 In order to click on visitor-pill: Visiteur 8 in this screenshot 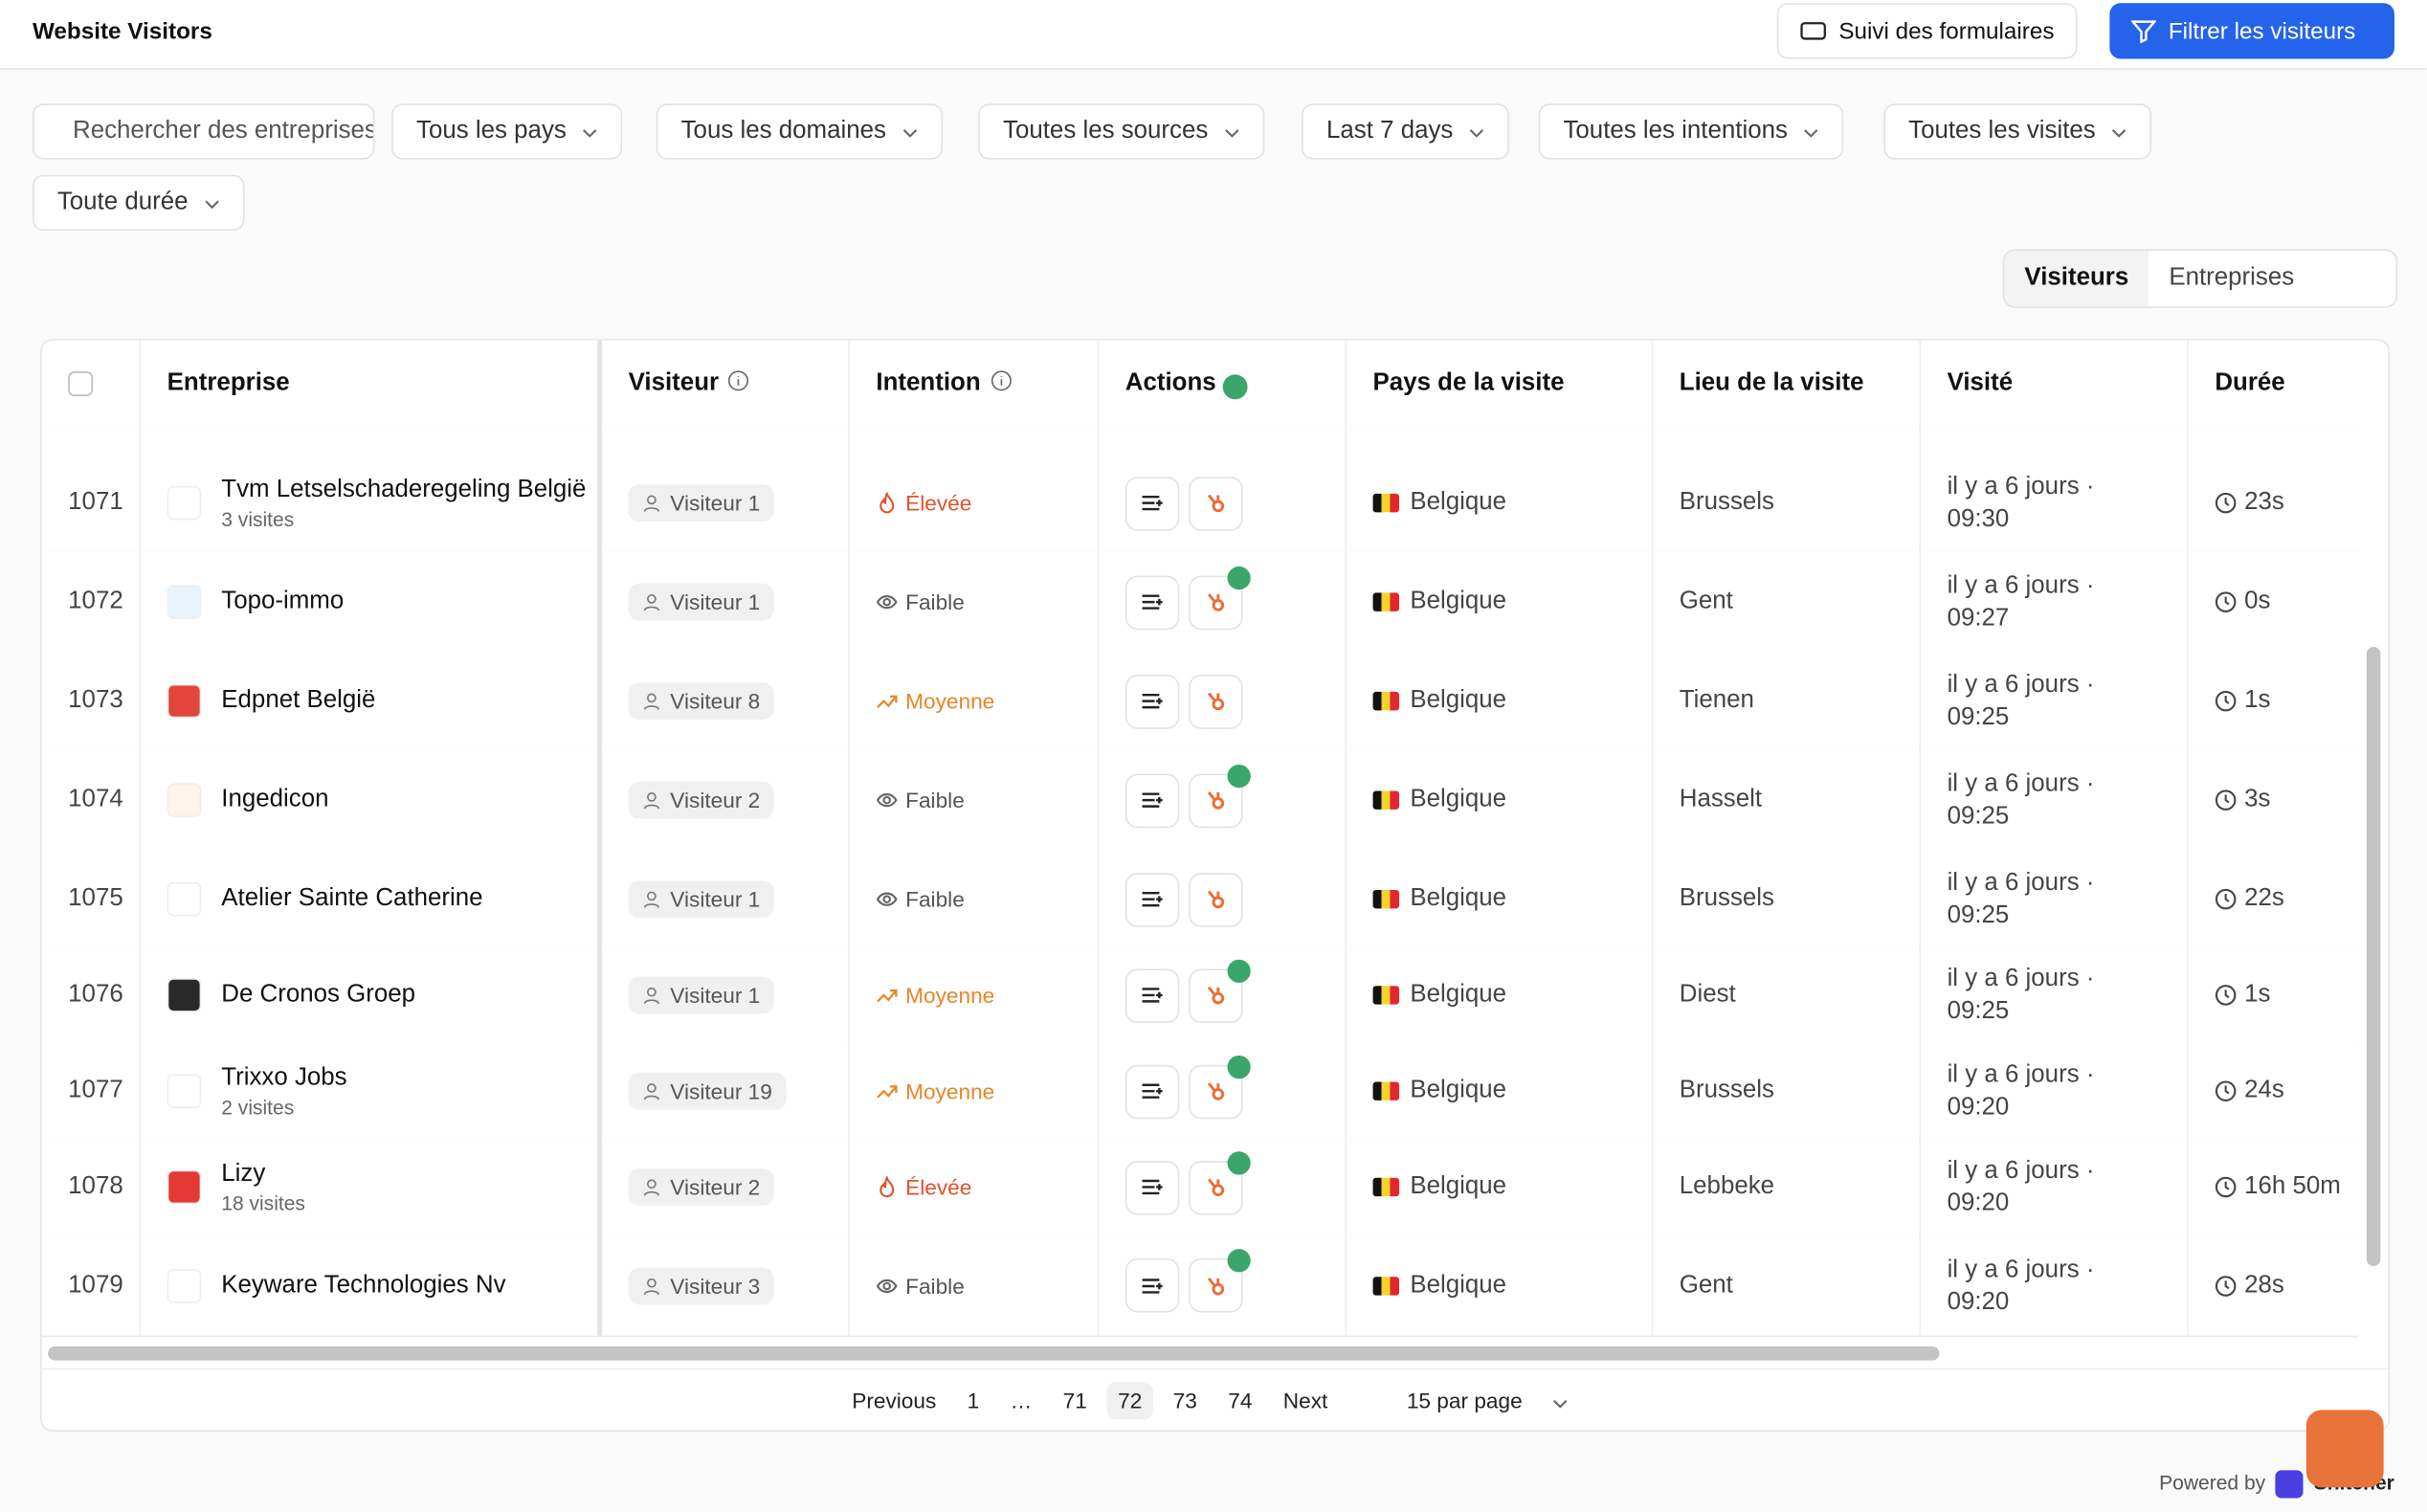, I will do `click(701, 701)`.